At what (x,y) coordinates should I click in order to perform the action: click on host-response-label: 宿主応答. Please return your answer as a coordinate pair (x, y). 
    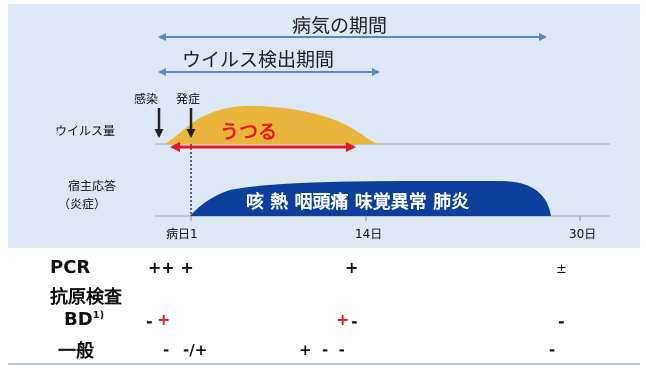
    Looking at the image, I should click on (92, 186).